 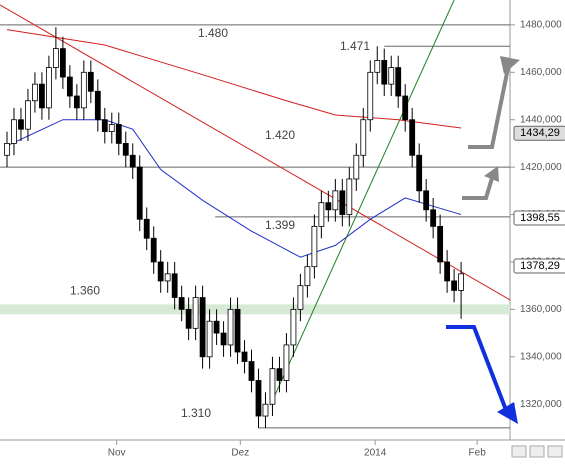 I want to click on support-zone, so click(x=255, y=309).